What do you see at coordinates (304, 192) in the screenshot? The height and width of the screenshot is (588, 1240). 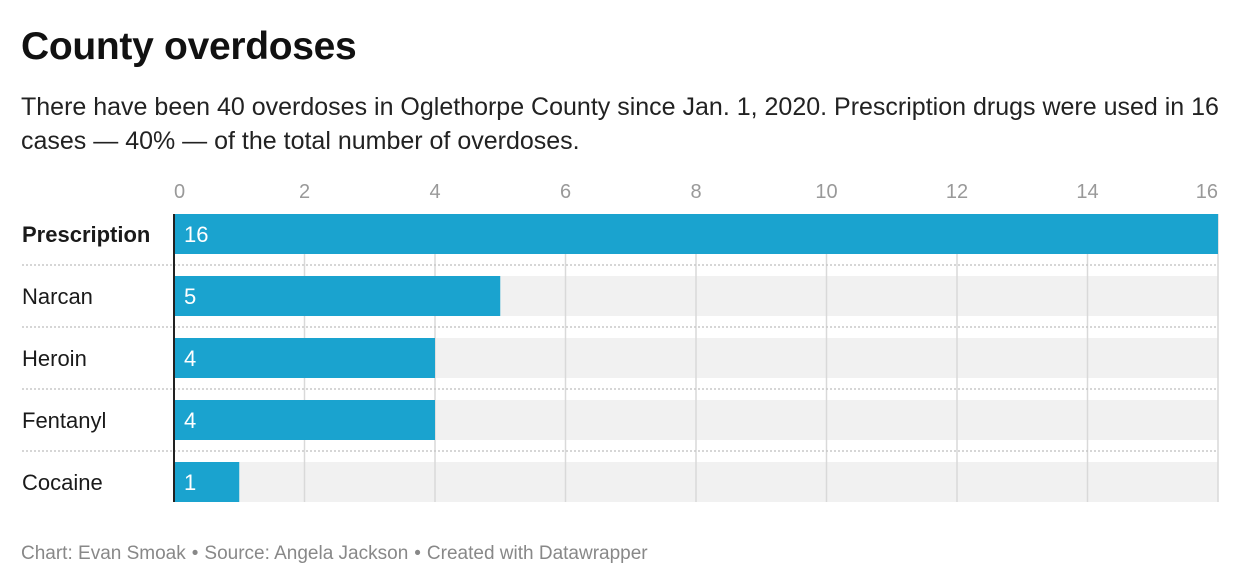 I see `x-tick-label: 2` at bounding box center [304, 192].